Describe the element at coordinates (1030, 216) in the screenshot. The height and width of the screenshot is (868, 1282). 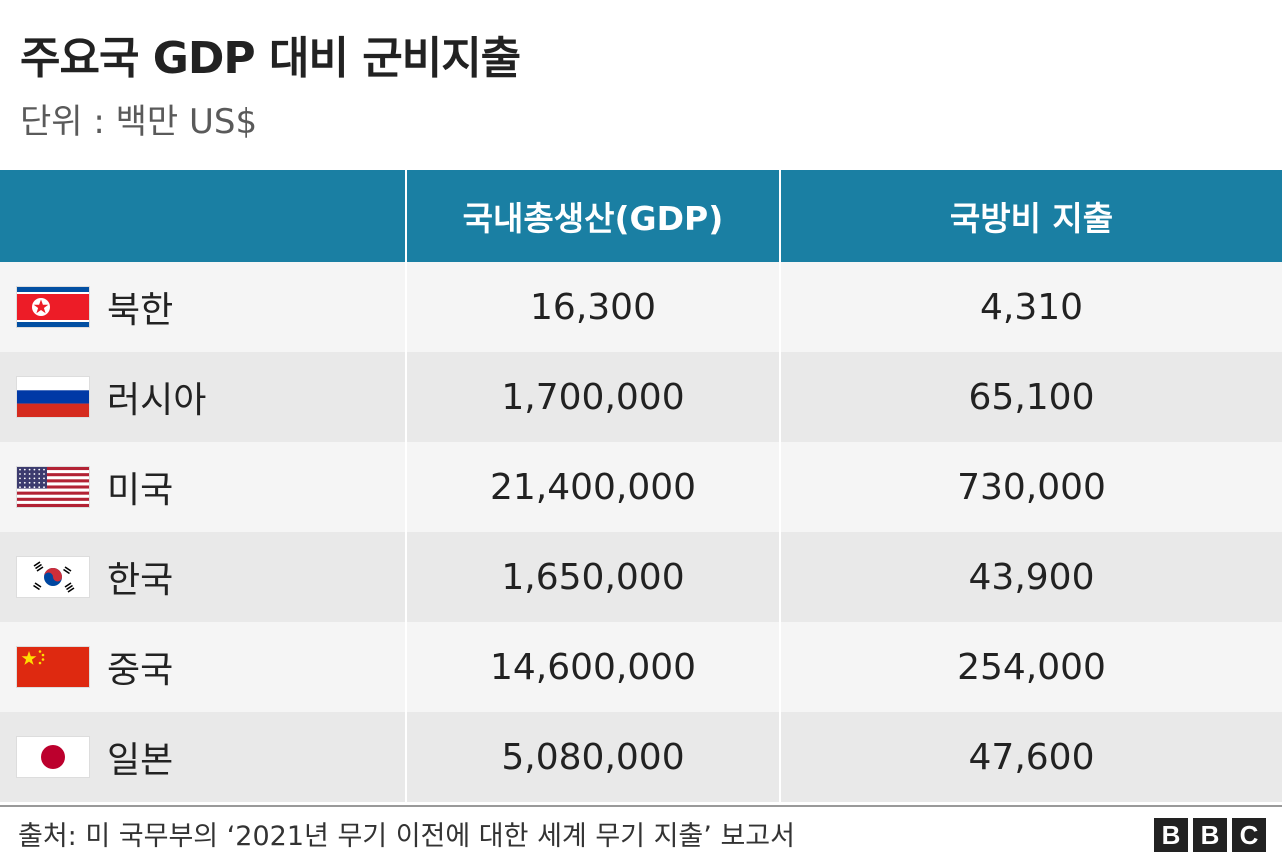
I see `header-defense: 국방비 지출` at that location.